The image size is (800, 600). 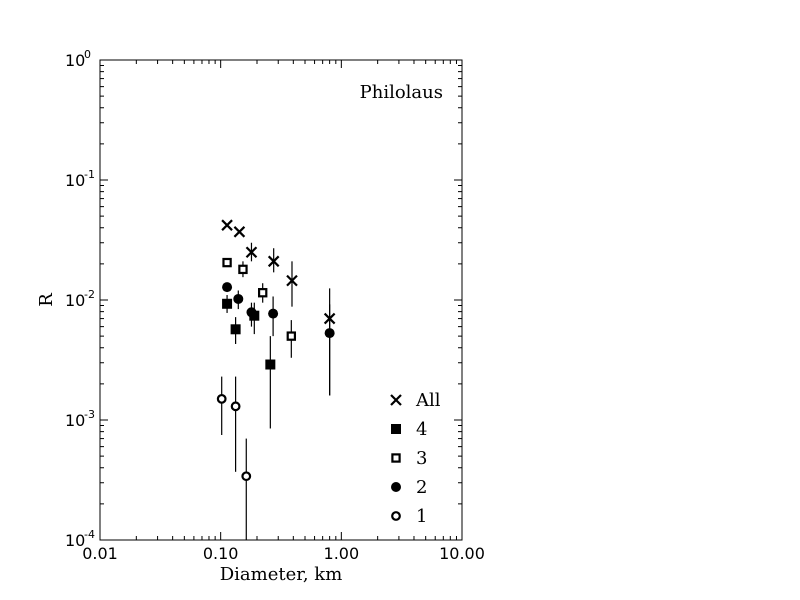 I want to click on y-tick-label: 10⁰, so click(x=78, y=59).